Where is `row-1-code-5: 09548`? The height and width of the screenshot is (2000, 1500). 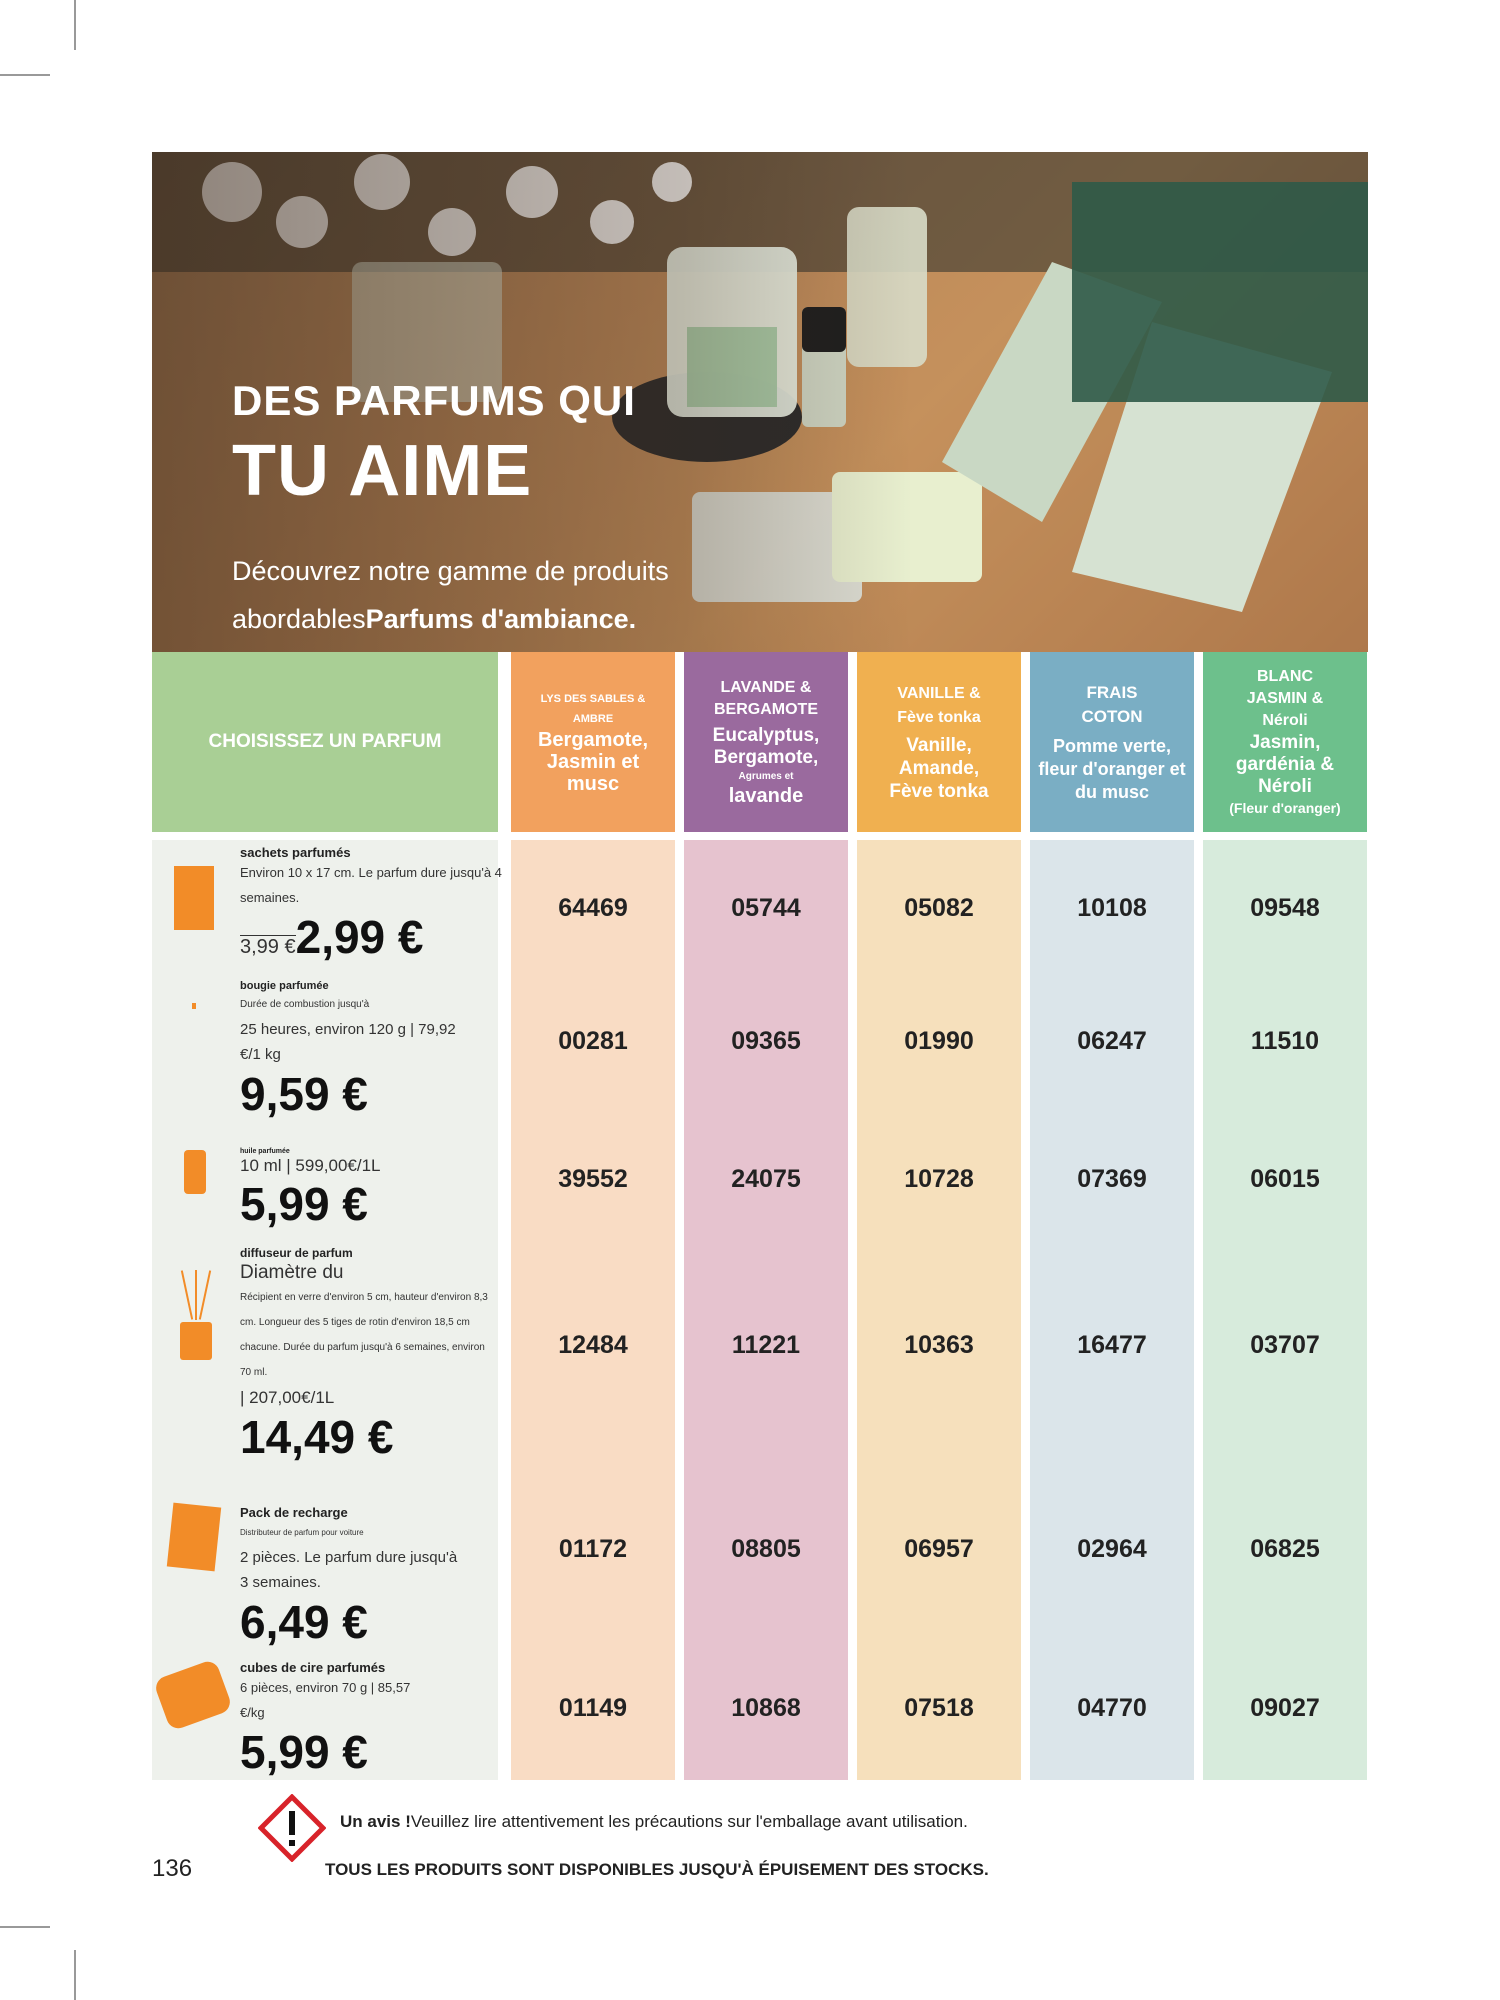 row-1-code-5: 09548 is located at coordinates (1285, 908).